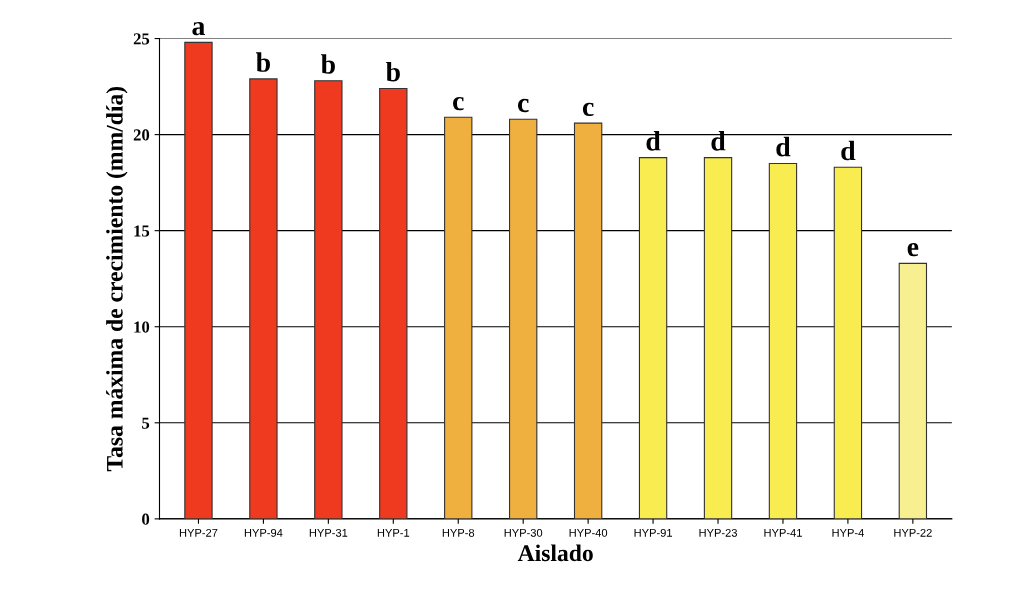 The width and height of the screenshot is (1029, 593). Describe the element at coordinates (328, 532) in the screenshot. I see `x-tick-label: HYP-31` at that location.